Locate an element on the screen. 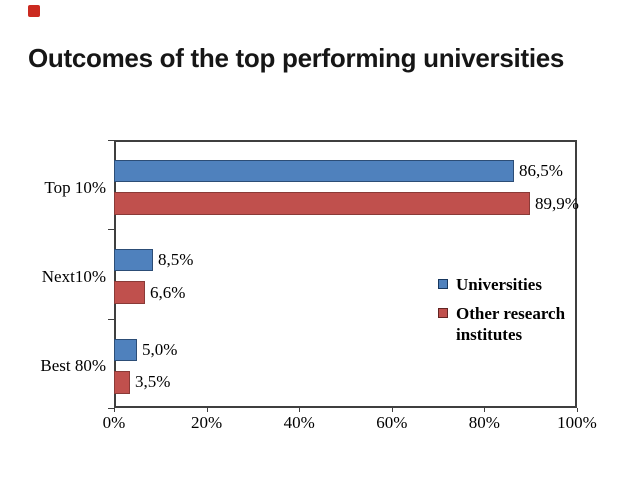  legend-item-other-institutes: Other research institutes is located at coordinates (515, 324).